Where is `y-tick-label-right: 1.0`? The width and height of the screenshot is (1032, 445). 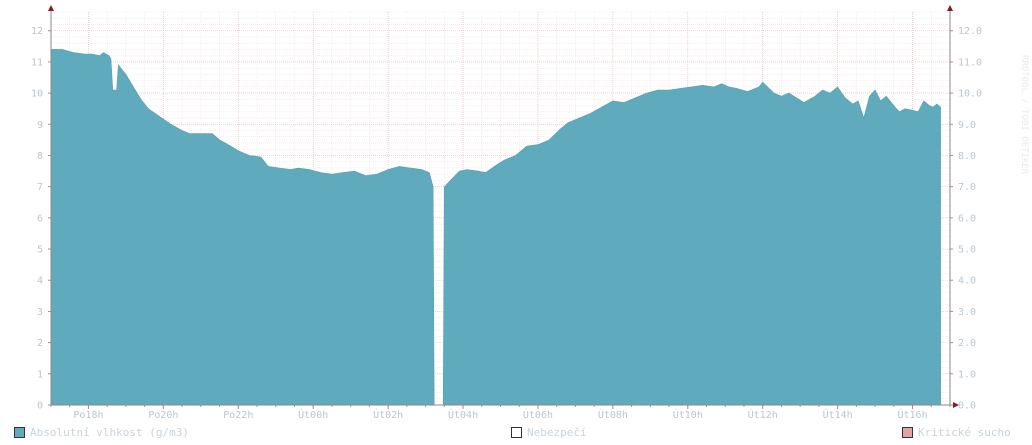 y-tick-label-right: 1.0 is located at coordinates (967, 374).